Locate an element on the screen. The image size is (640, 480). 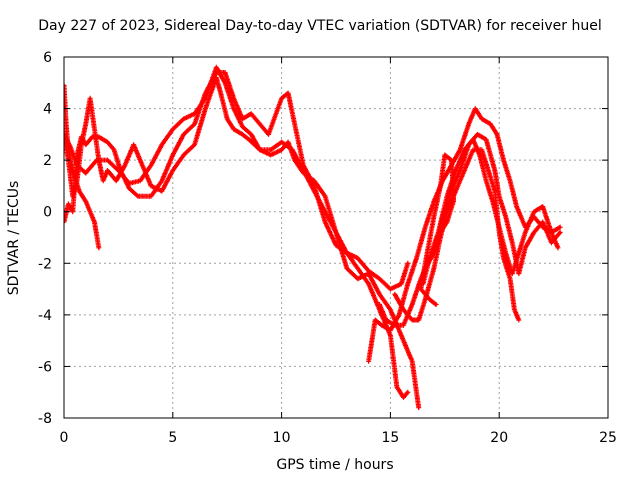
y-tick-label: -2 is located at coordinates (45, 264).